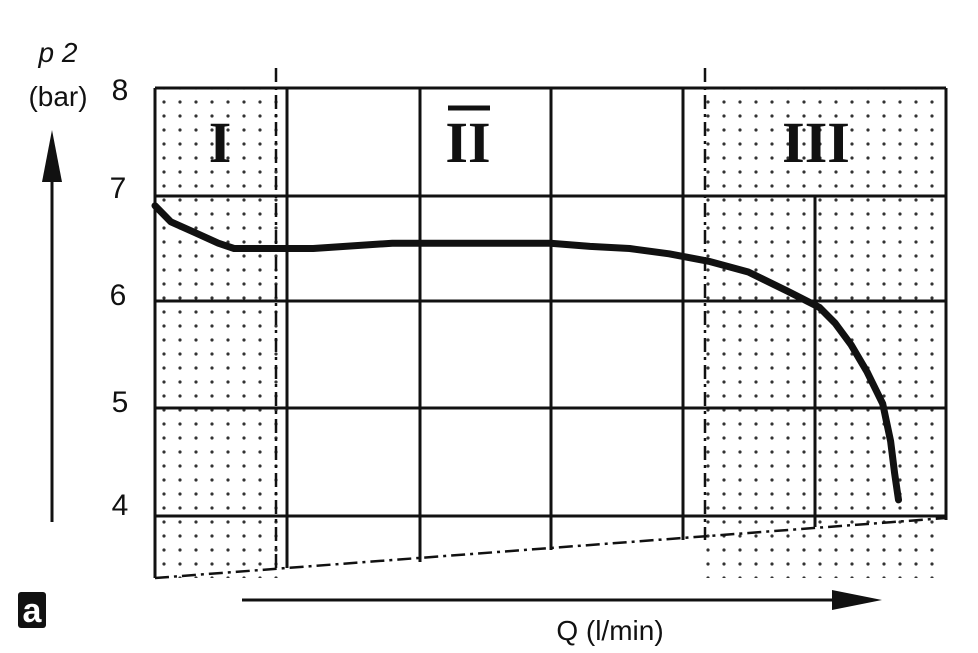 The image size is (978, 653). Describe the element at coordinates (120, 505) in the screenshot. I see `y-tick-label: 4` at that location.